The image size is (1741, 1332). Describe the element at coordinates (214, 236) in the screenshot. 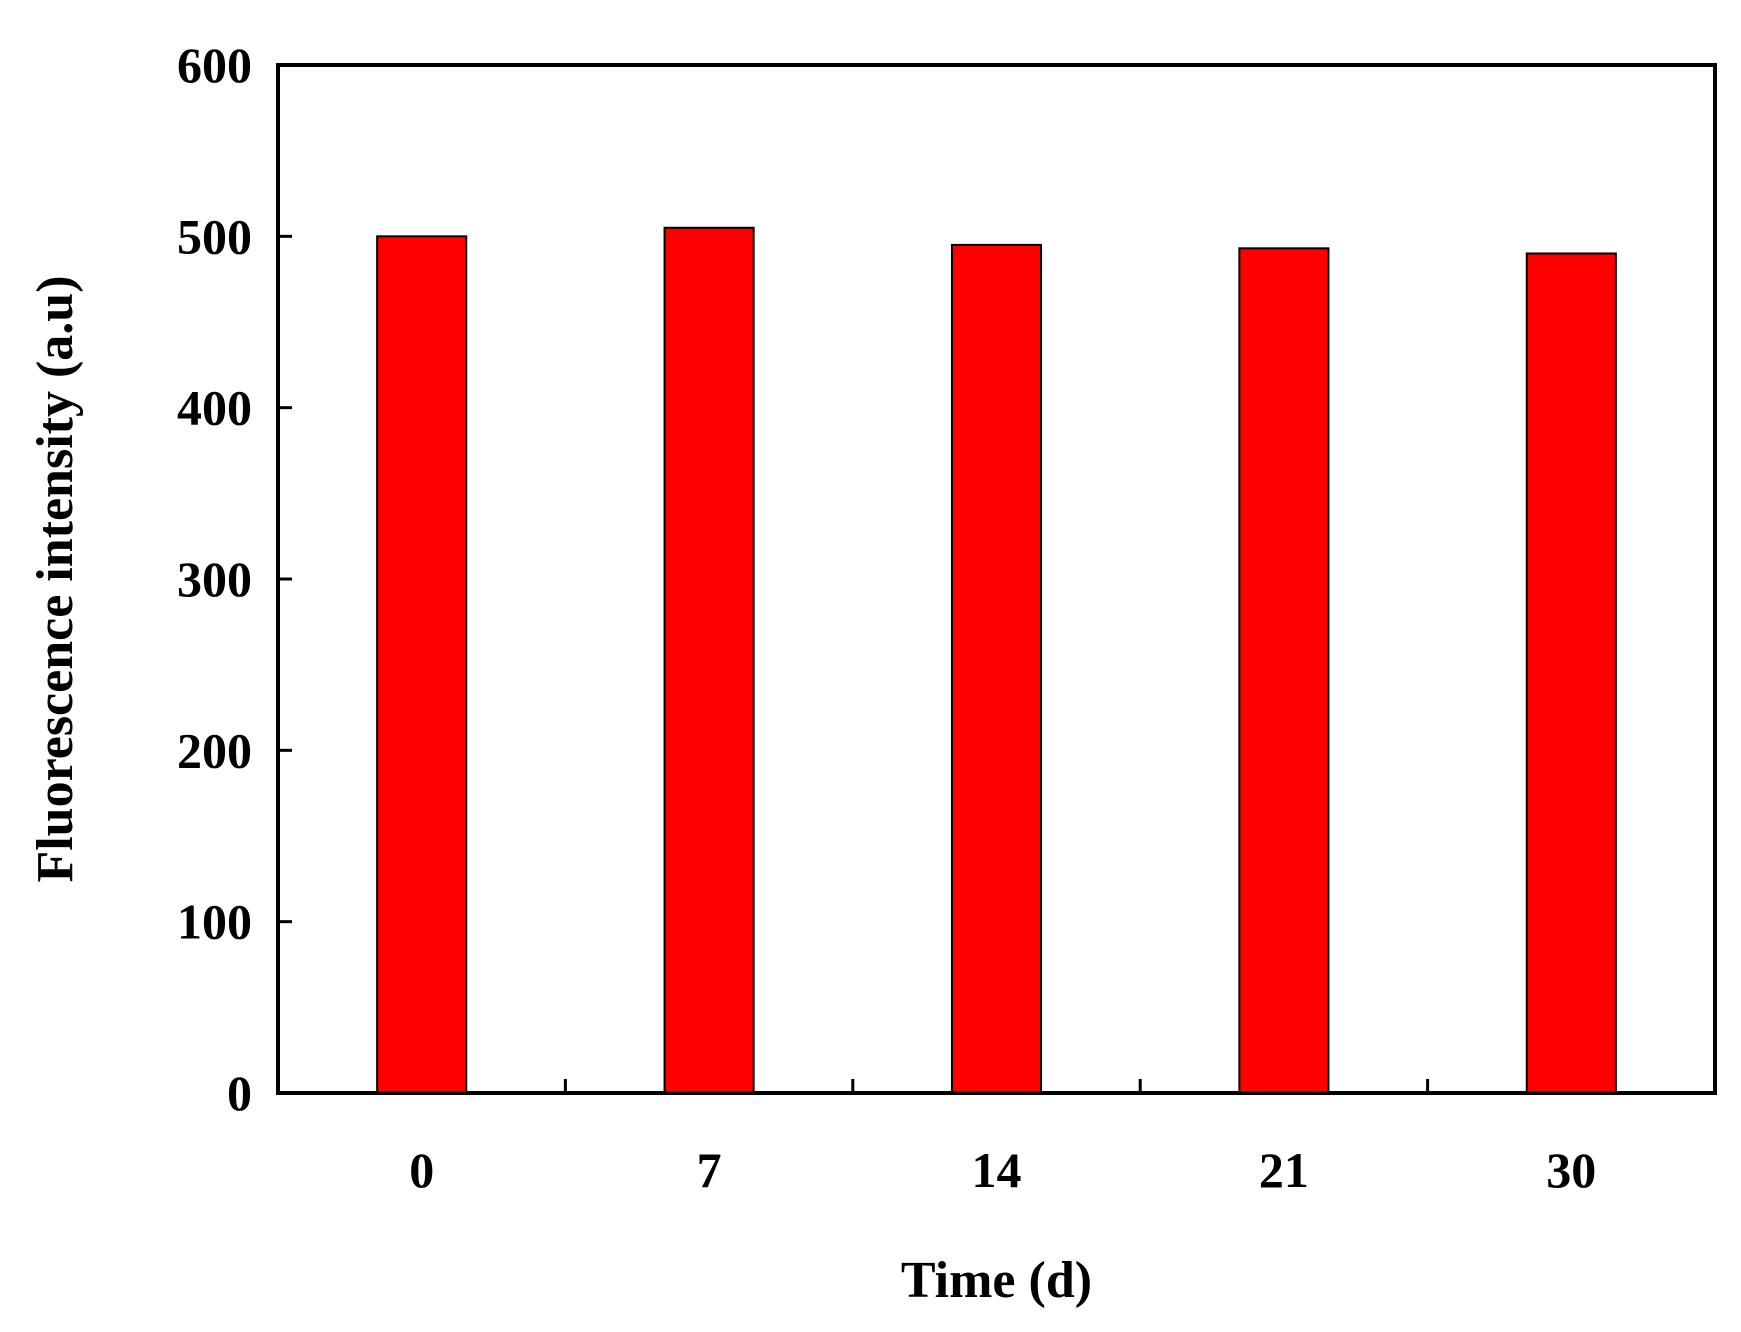

I see `y-tick-label: 500` at that location.